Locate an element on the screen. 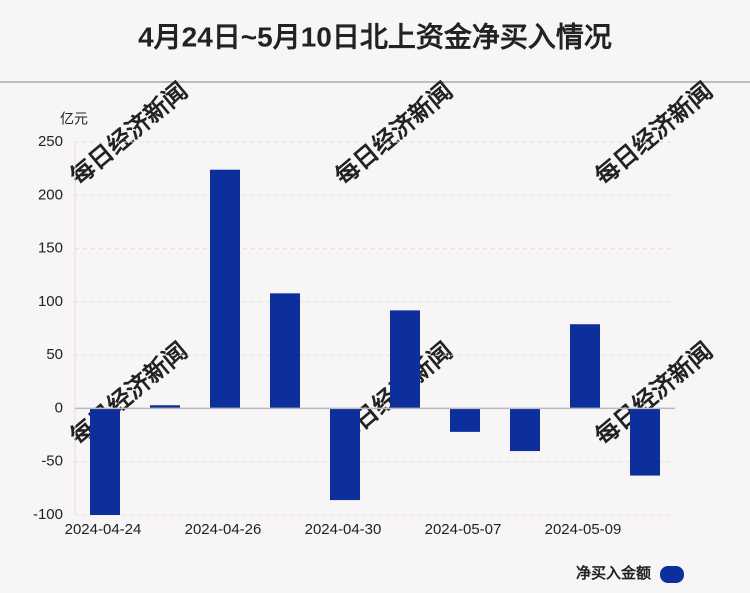  x-tick-label: 2024-04-30 is located at coordinates (343, 529).